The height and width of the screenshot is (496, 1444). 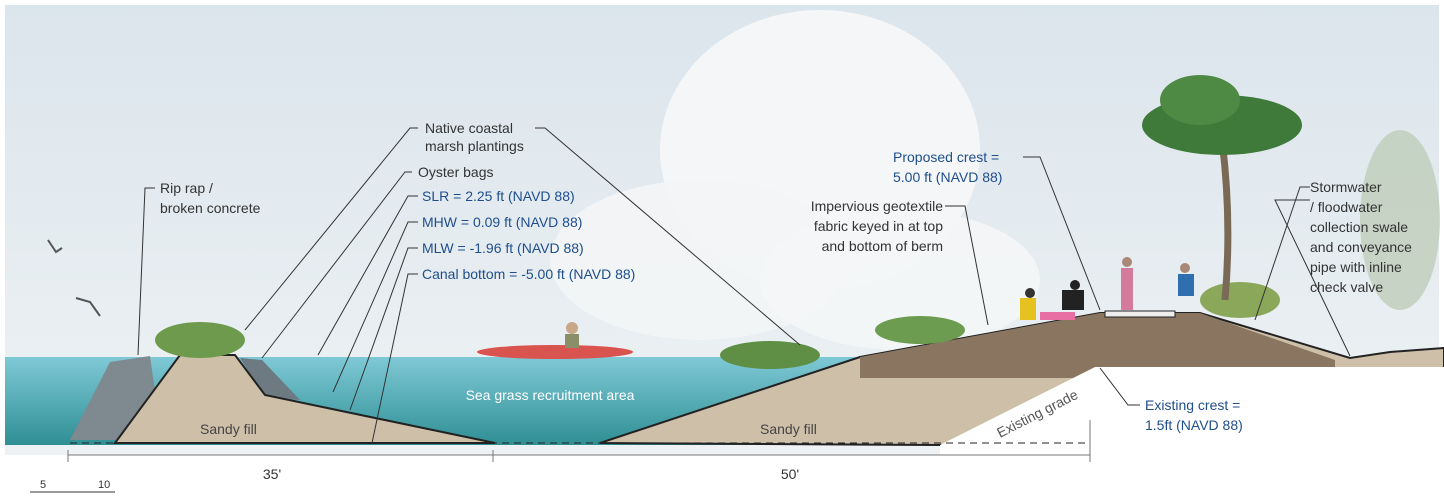 I want to click on callout-text: Proposed crest =, so click(x=946, y=157).